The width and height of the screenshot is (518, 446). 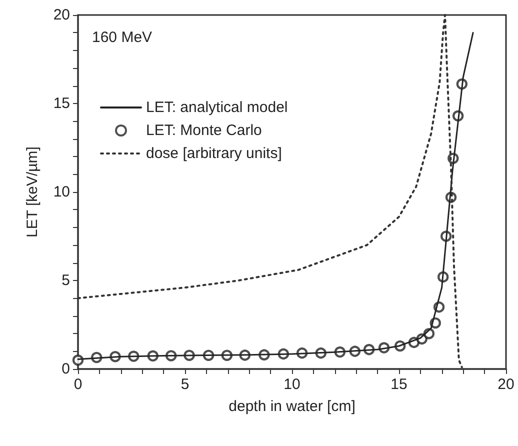 What do you see at coordinates (399, 384) in the screenshot?
I see `x-tick-label: 15` at bounding box center [399, 384].